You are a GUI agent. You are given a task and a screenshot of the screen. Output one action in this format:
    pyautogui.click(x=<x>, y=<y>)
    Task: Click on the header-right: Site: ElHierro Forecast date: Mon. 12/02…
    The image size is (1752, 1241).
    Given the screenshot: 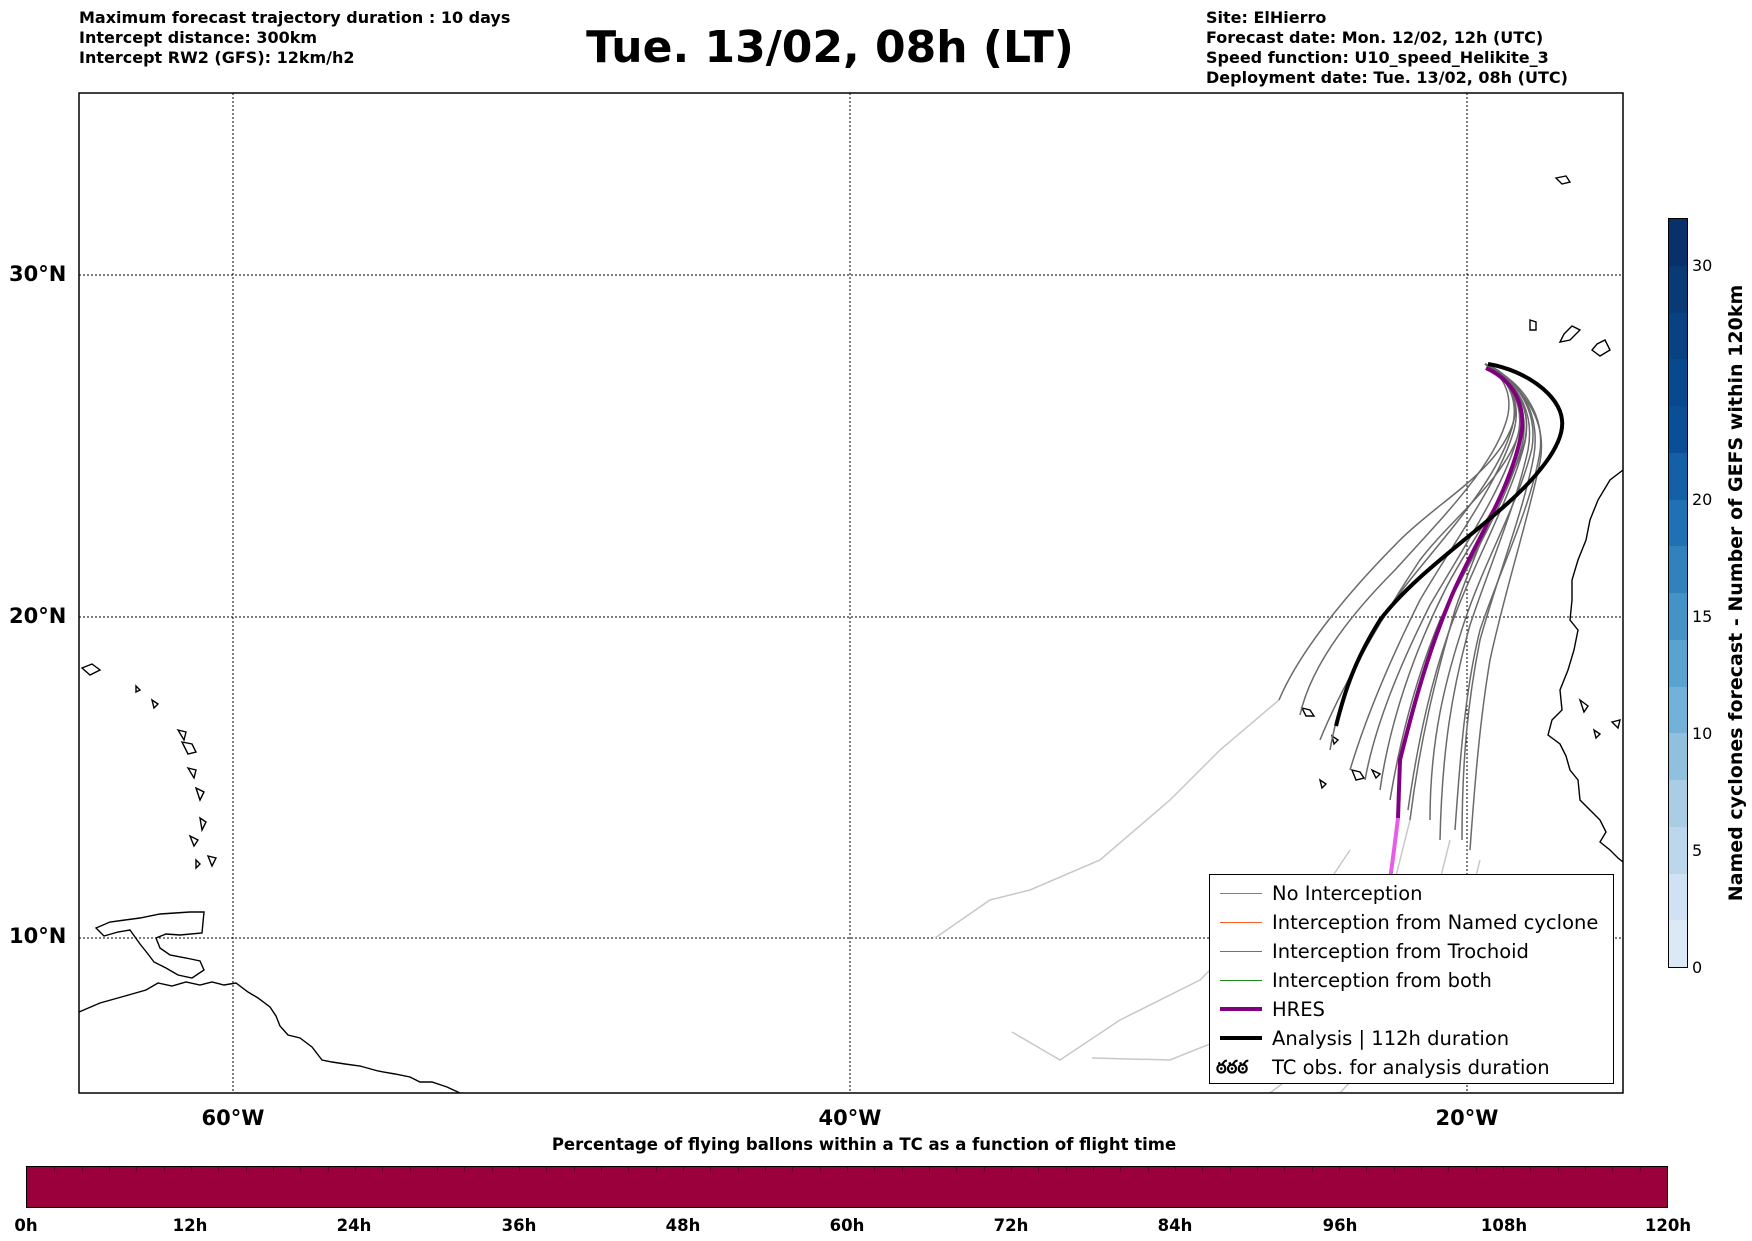 What is the action you would take?
    pyautogui.click(x=1387, y=48)
    